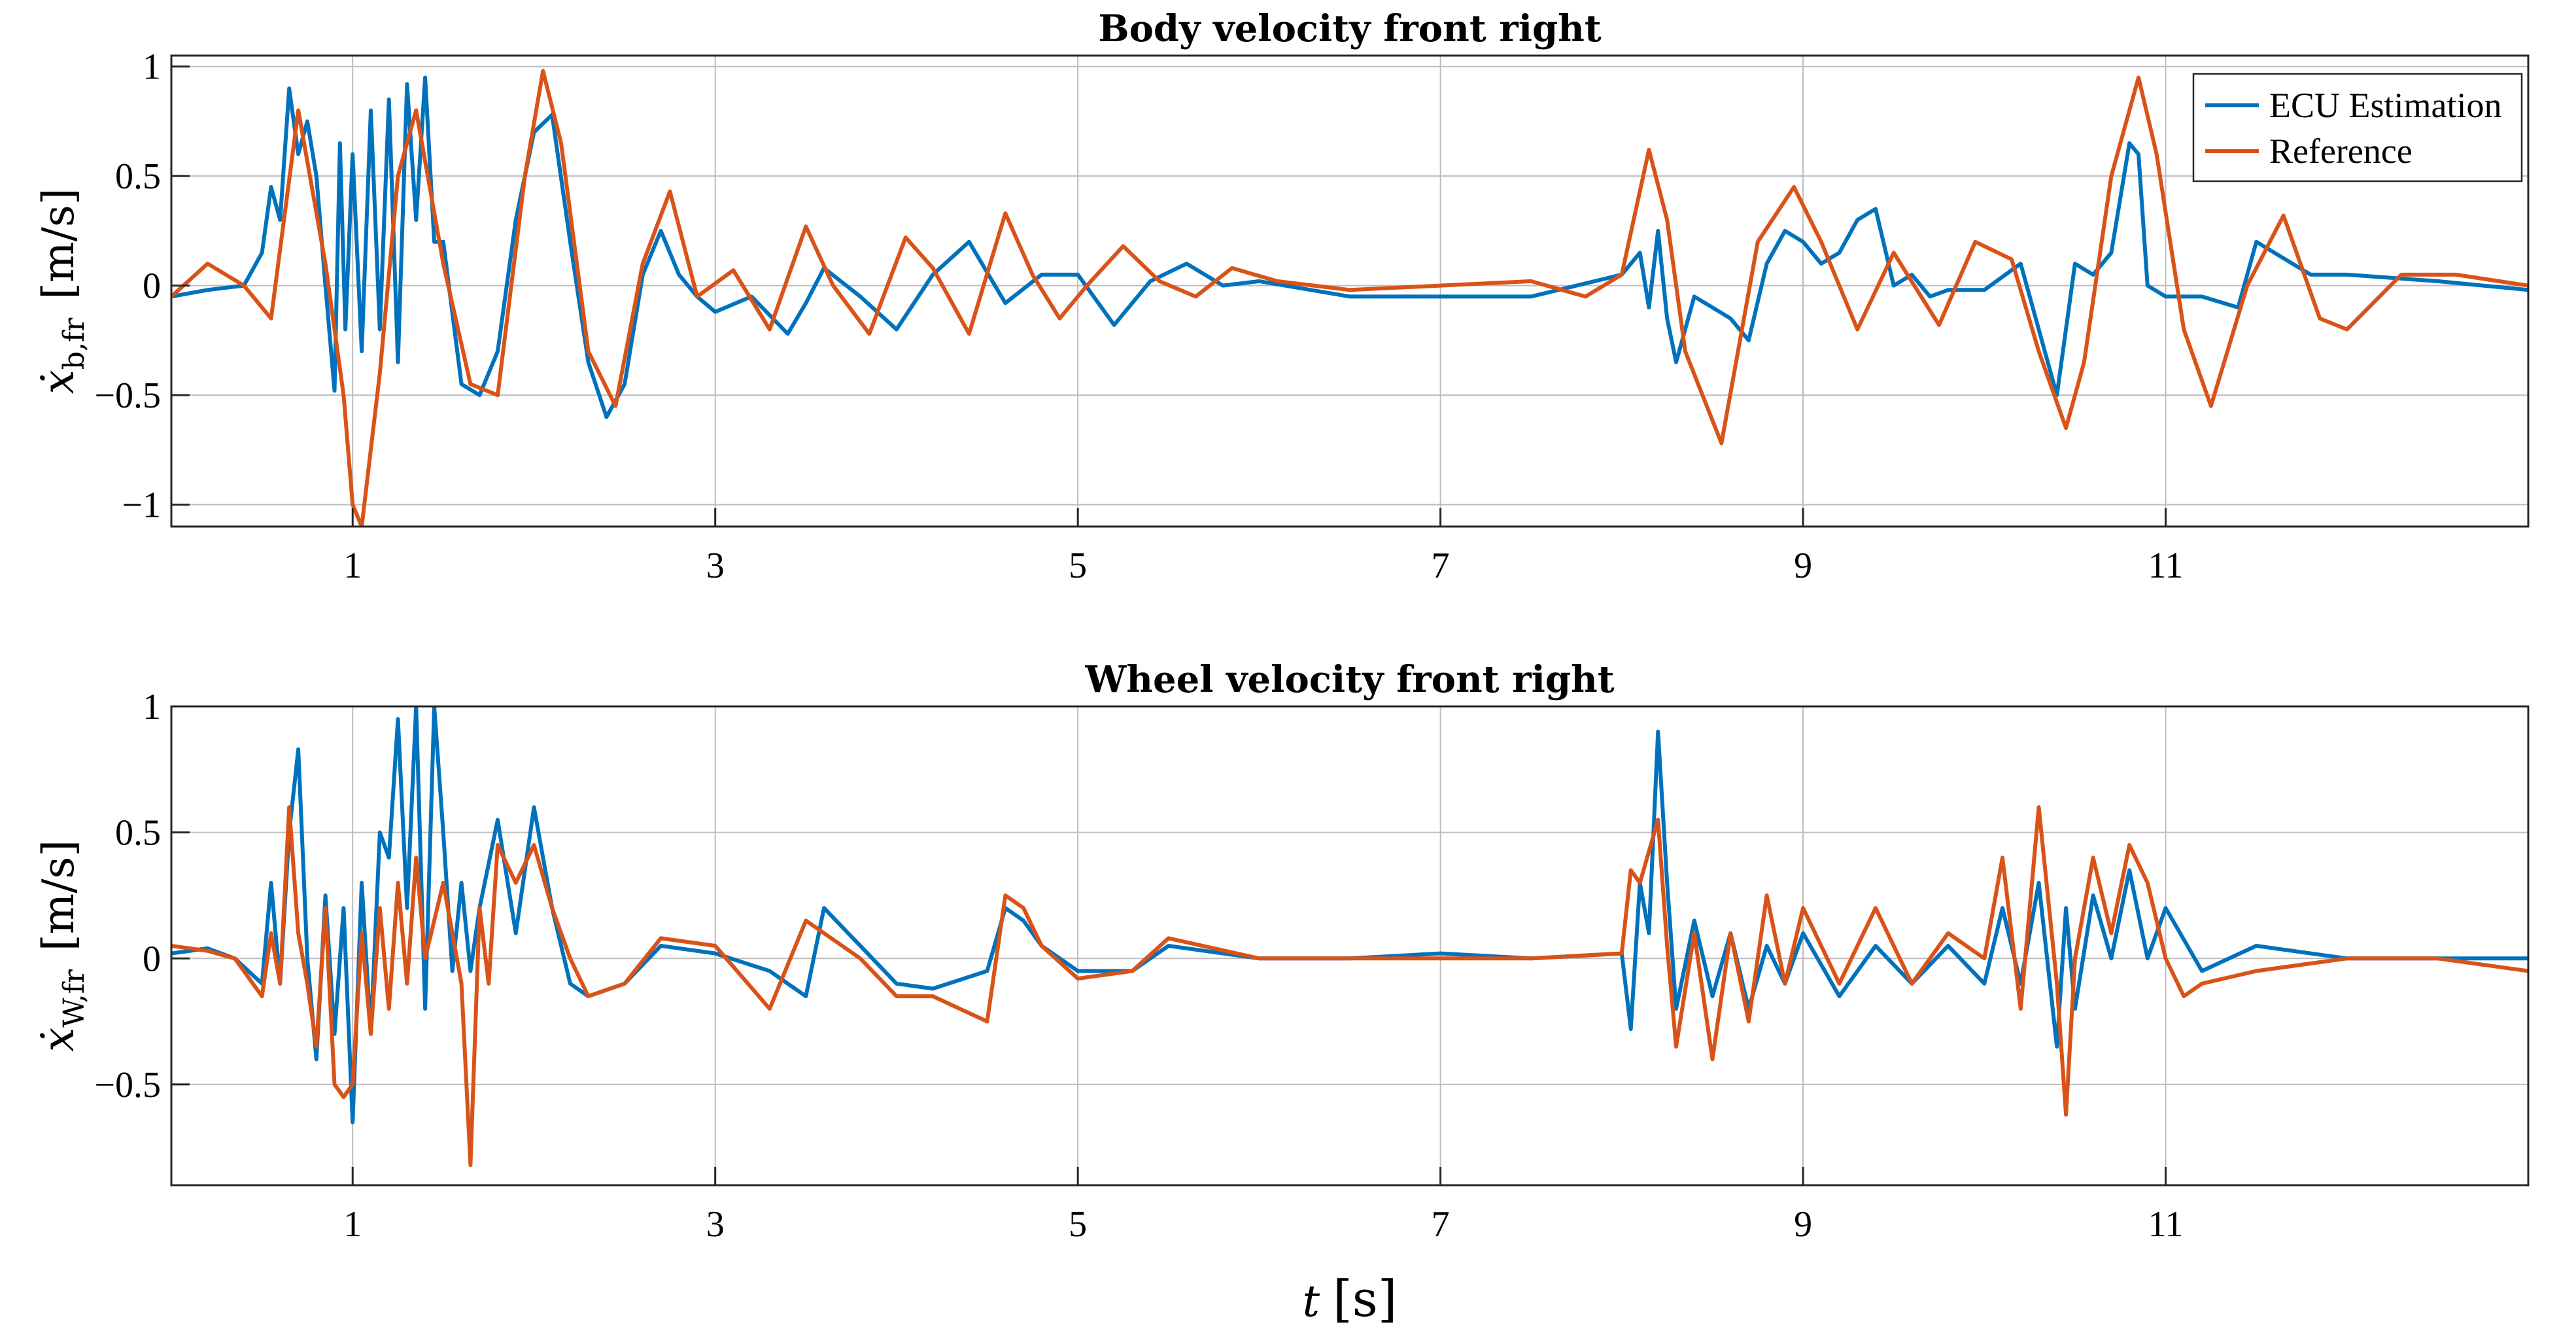 Image resolution: width=2576 pixels, height=1335 pixels. I want to click on y-axis-label: ẋW,fr [m/s], so click(62, 946).